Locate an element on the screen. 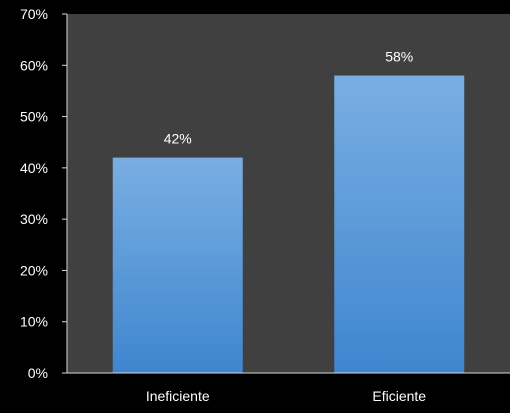 This screenshot has height=413, width=510. y-tick-label: 30% is located at coordinates (34, 219).